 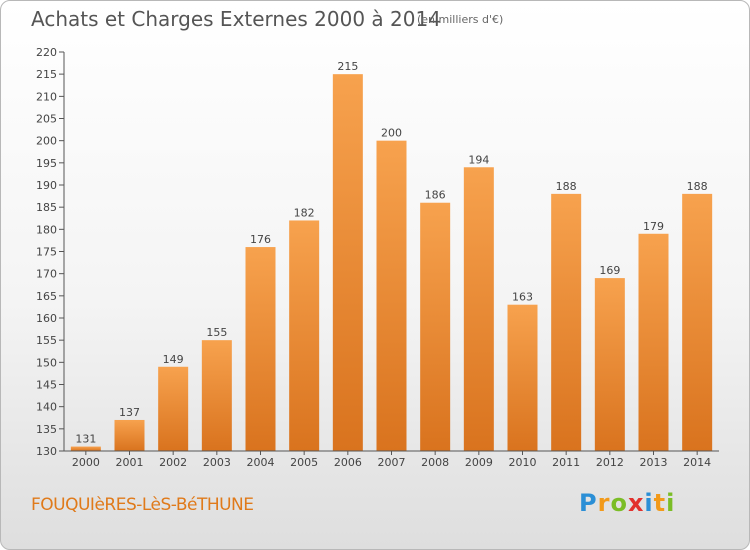 What do you see at coordinates (304, 212) in the screenshot?
I see `data-label-2005: 182` at bounding box center [304, 212].